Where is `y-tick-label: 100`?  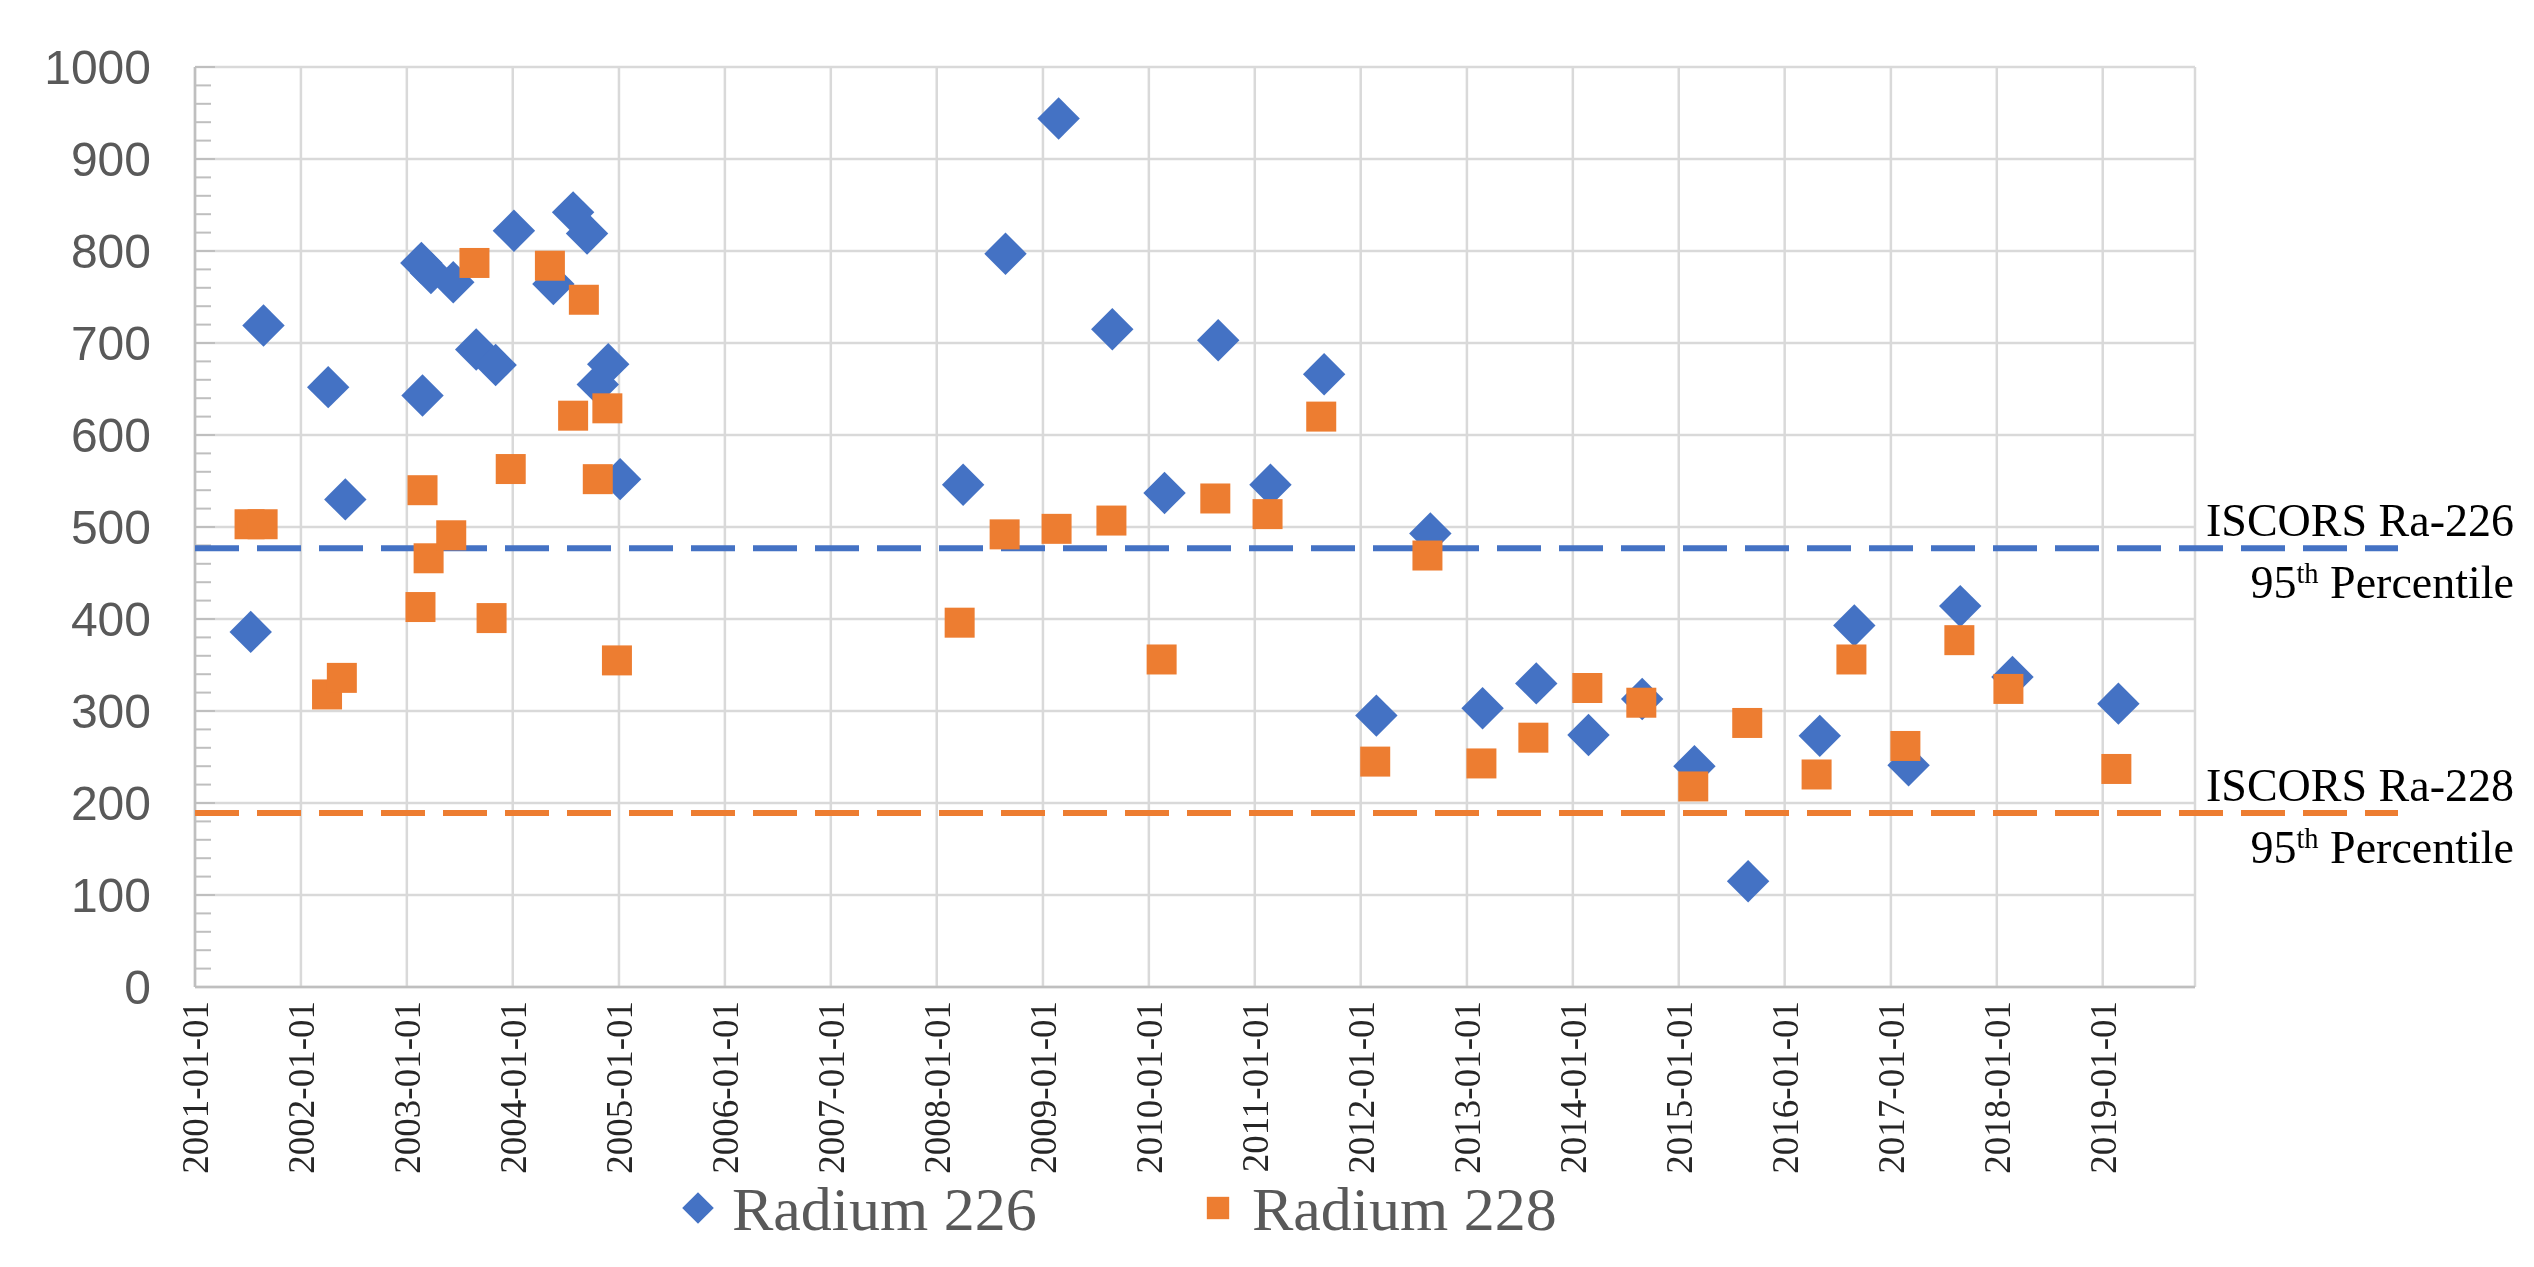
y-tick-label: 100 is located at coordinates (110, 895).